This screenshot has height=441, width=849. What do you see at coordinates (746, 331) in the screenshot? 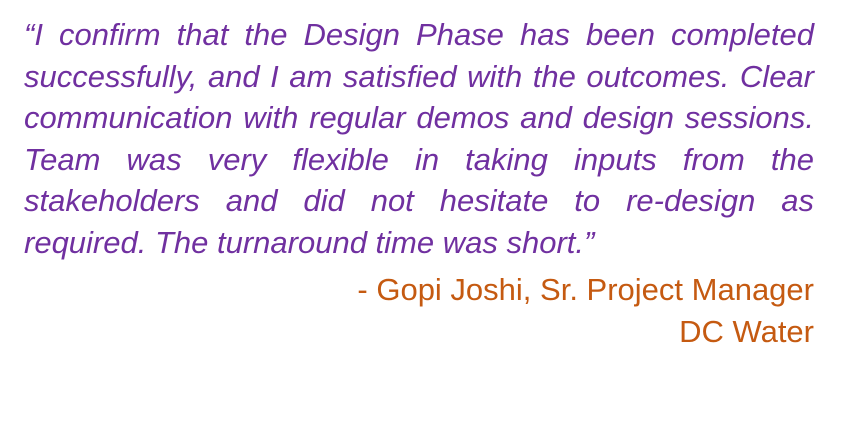
I see `author-organization: DC Water` at bounding box center [746, 331].